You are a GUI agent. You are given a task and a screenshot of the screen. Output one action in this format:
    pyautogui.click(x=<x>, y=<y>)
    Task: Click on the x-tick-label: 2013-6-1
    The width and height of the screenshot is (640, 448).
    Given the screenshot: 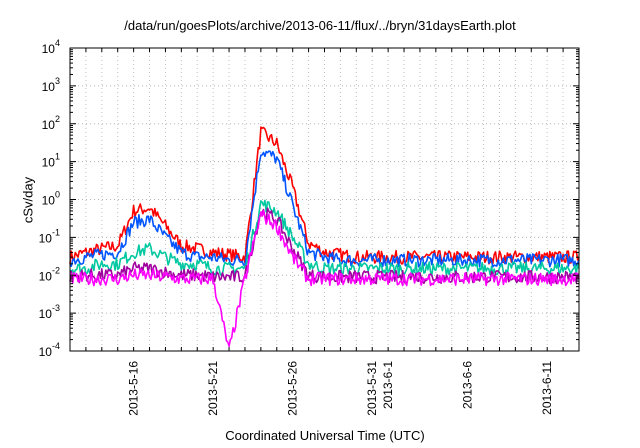 What is the action you would take?
    pyautogui.click(x=388, y=385)
    